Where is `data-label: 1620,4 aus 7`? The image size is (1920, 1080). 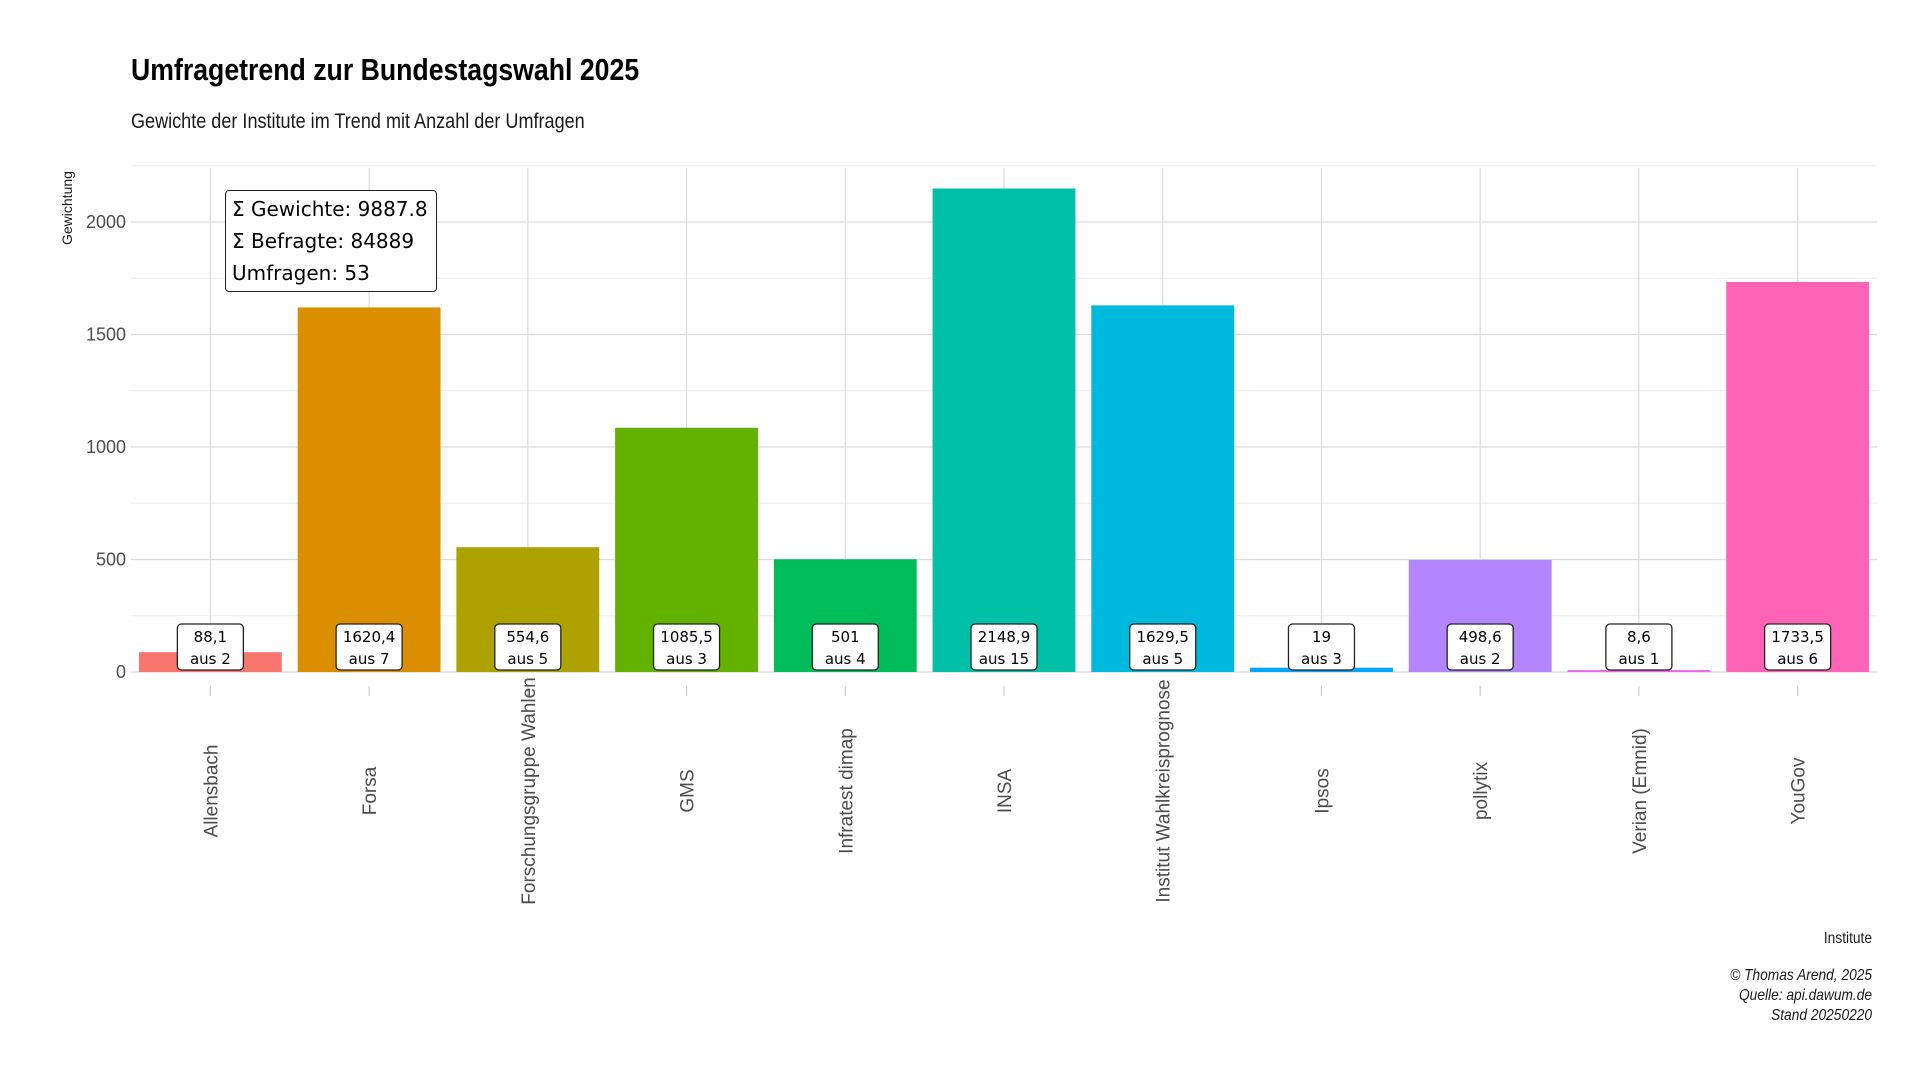 data-label: 1620,4 aus 7 is located at coordinates (369, 647).